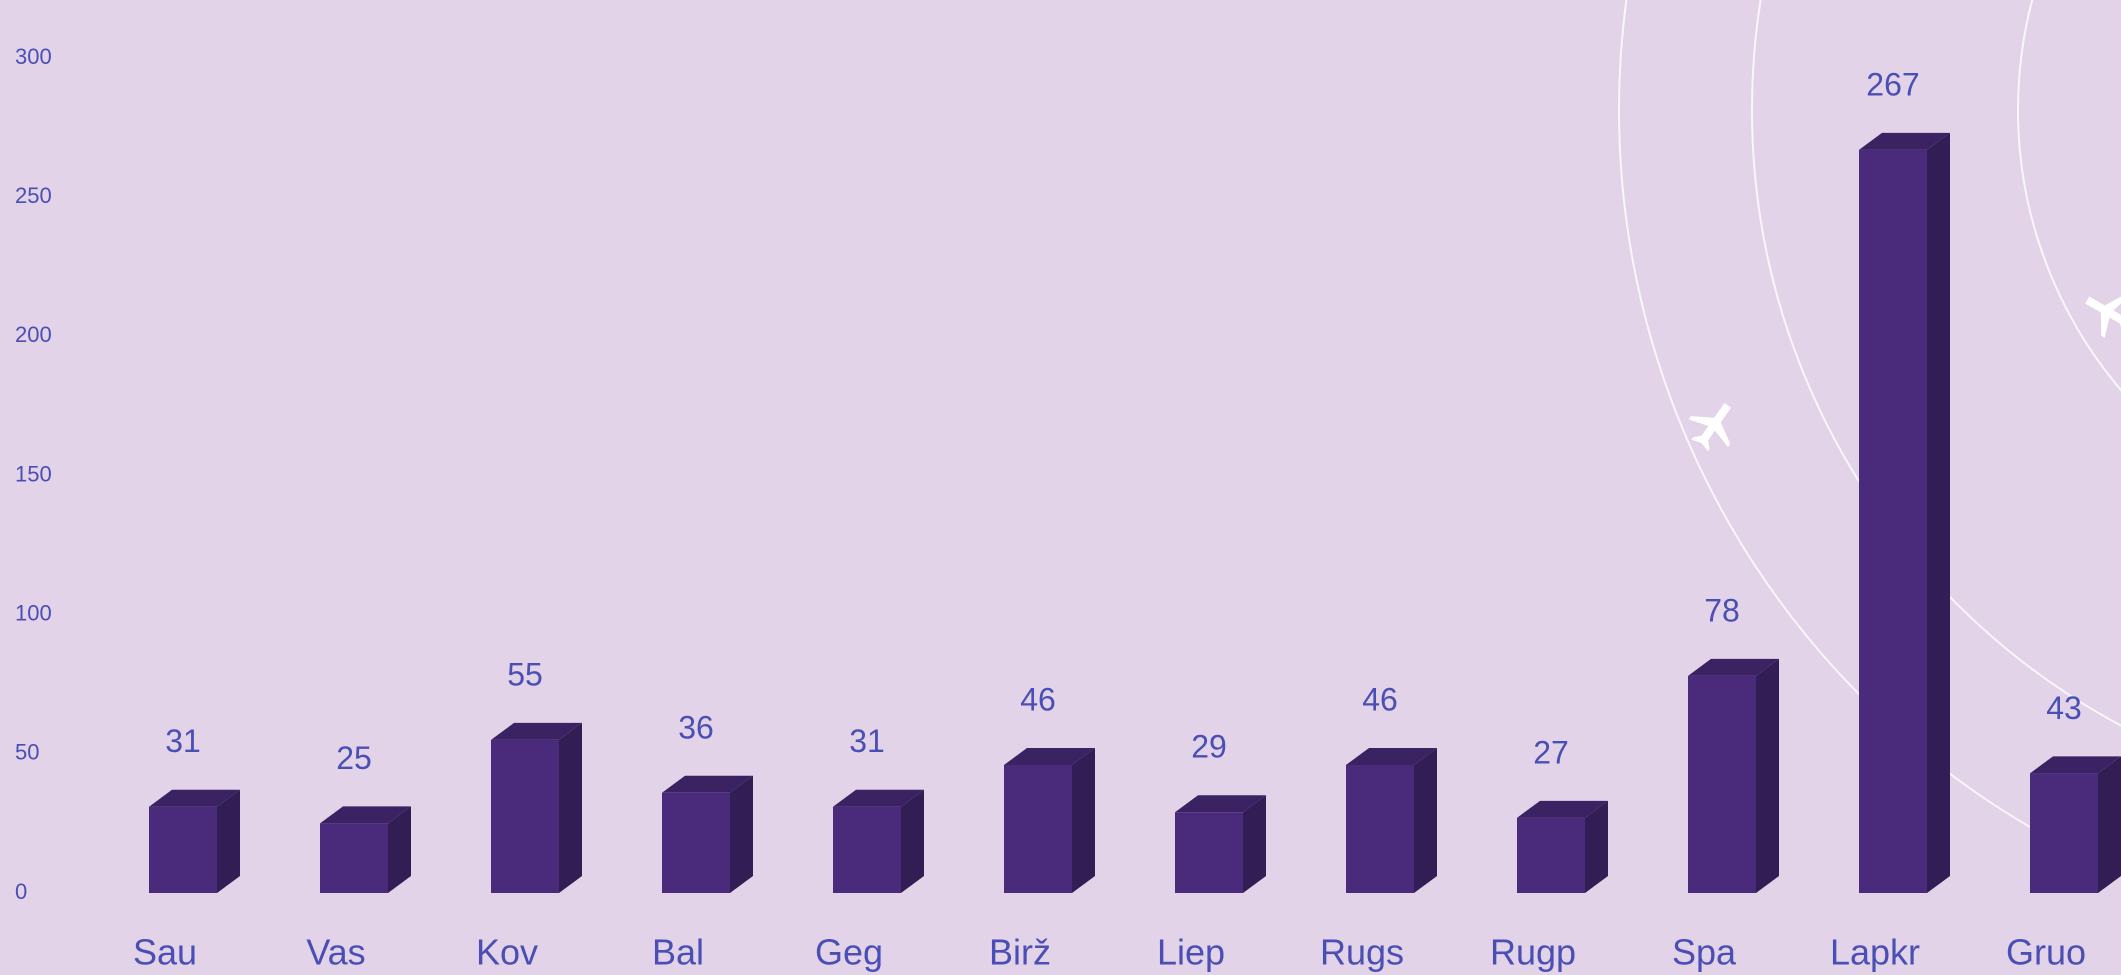 The height and width of the screenshot is (975, 2121). Describe the element at coordinates (33, 612) in the screenshot. I see `y-tick-label: 100` at that location.